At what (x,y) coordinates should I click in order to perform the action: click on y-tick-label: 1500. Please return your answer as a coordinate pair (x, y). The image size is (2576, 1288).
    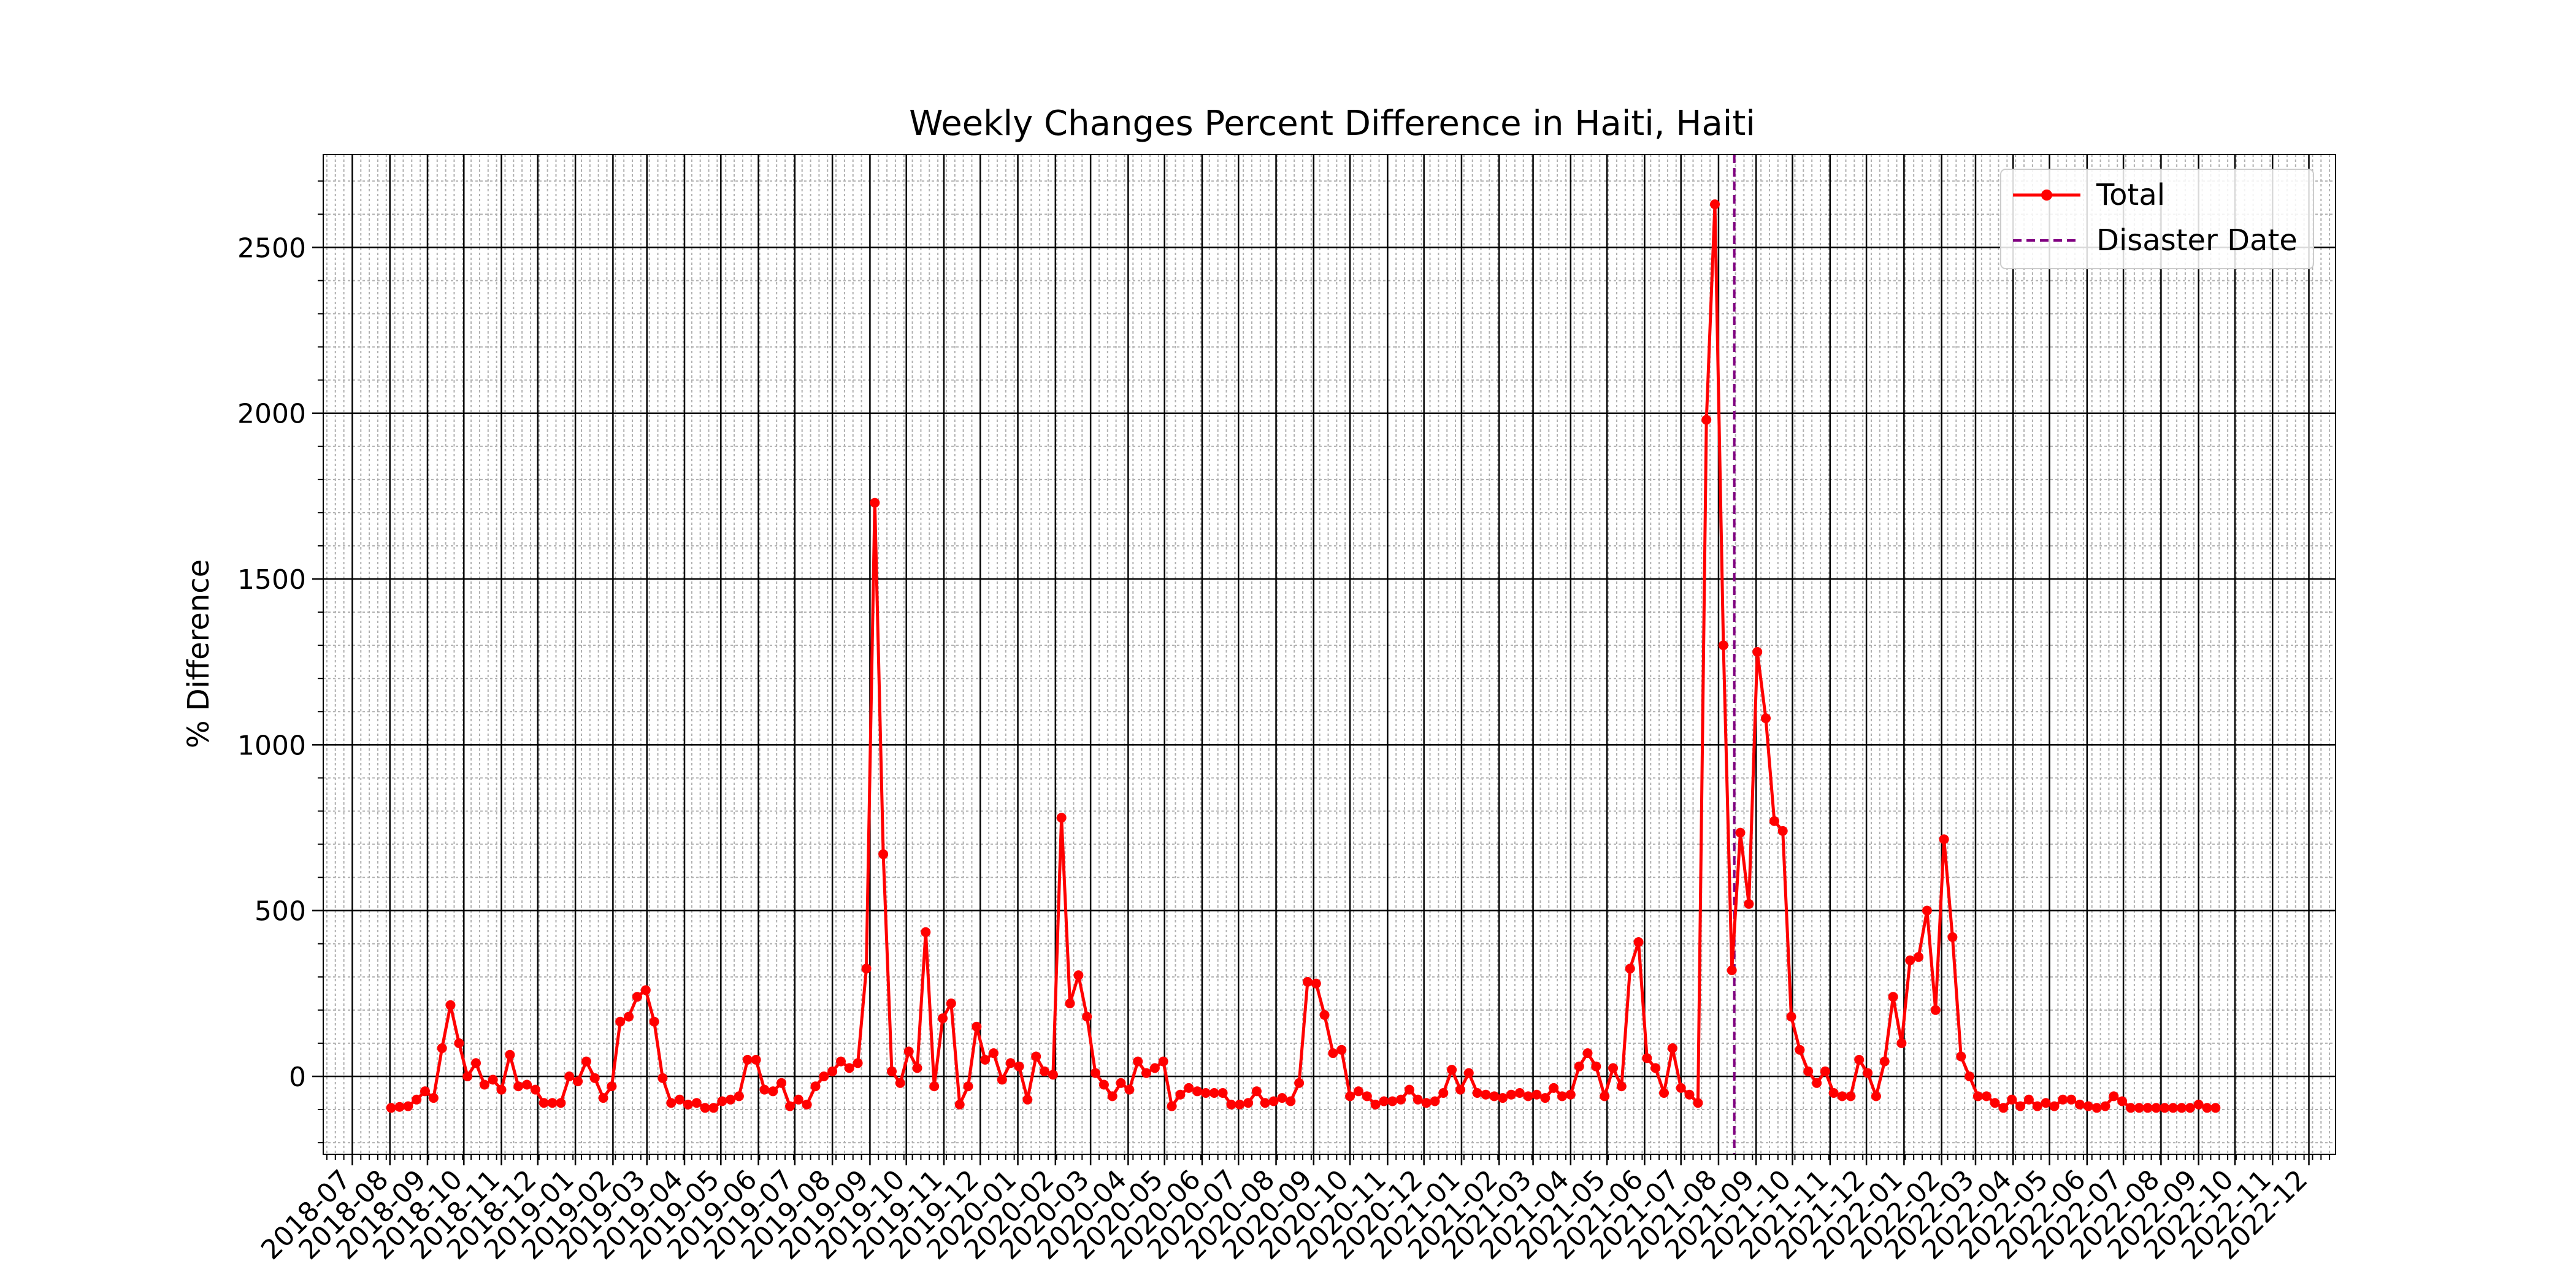
    Looking at the image, I should click on (271, 580).